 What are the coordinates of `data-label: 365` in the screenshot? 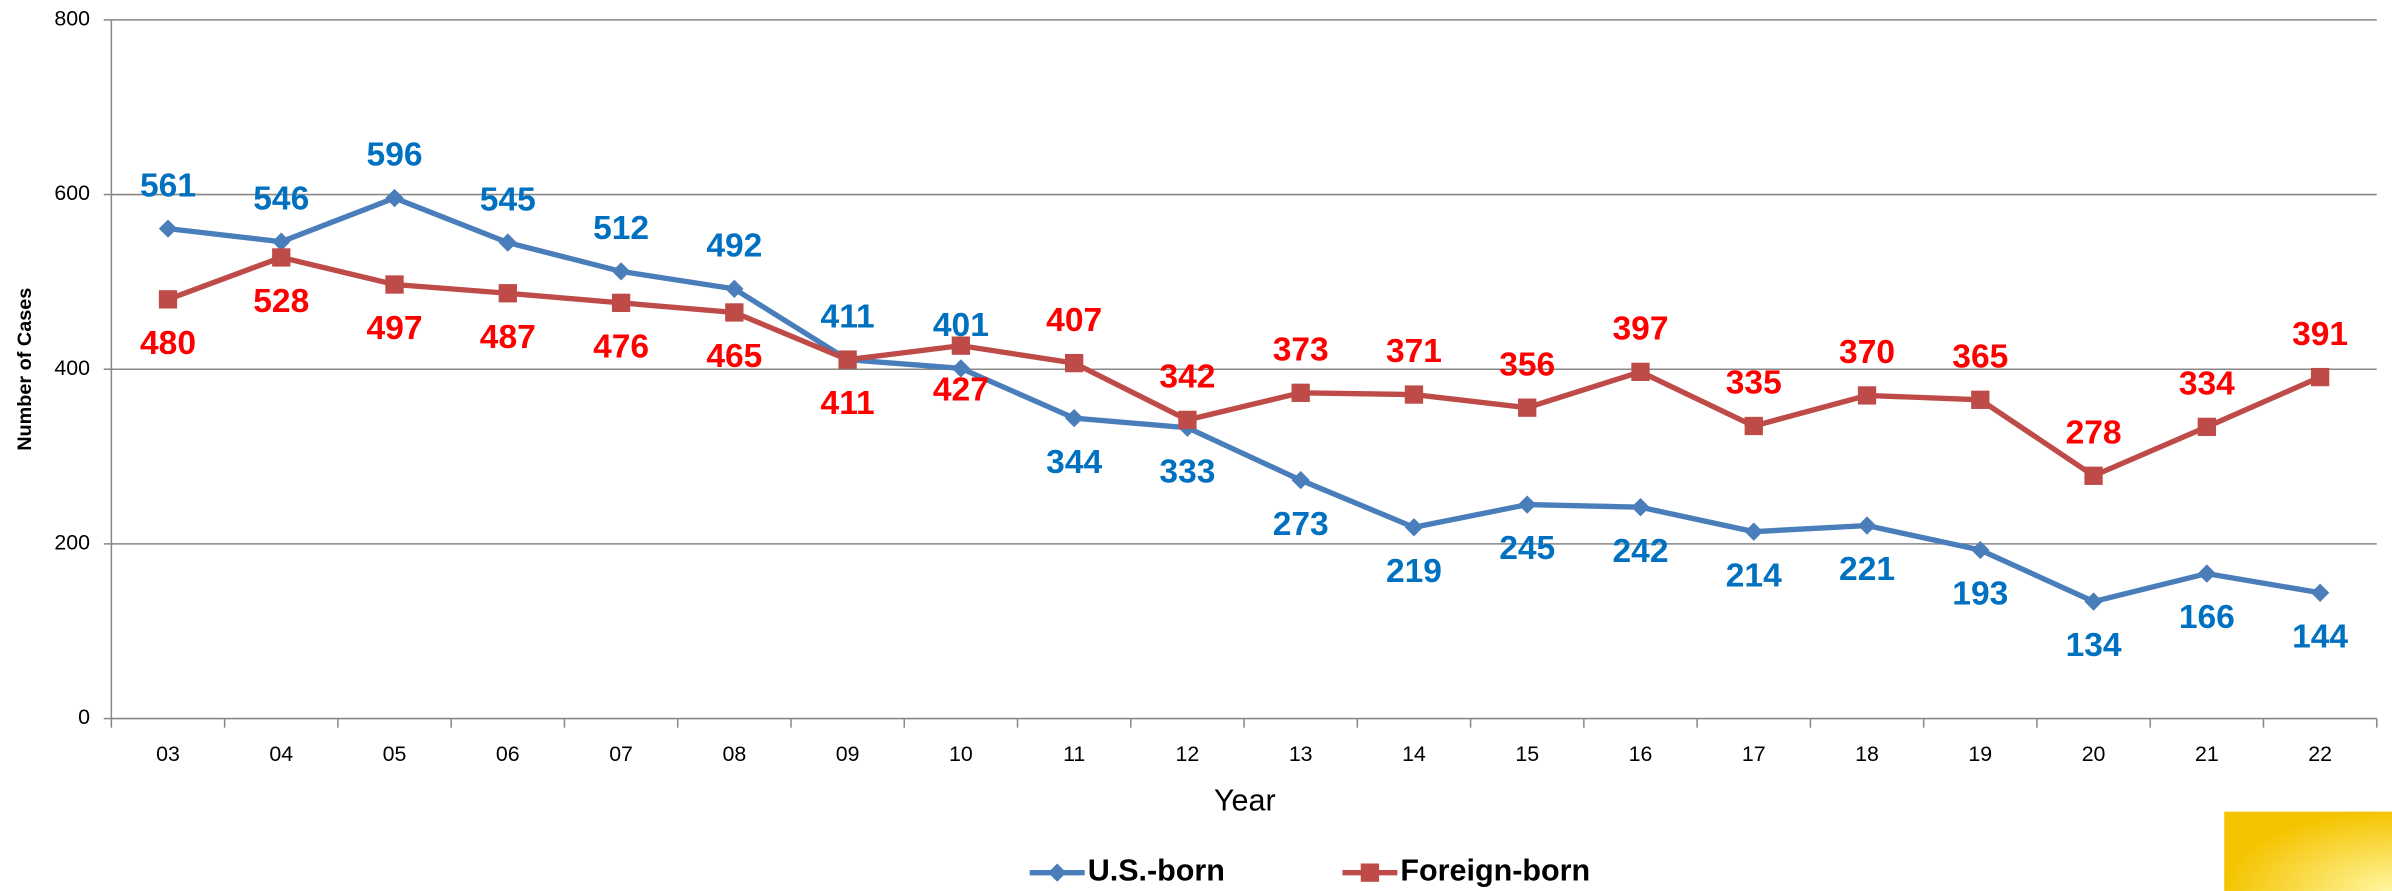 It's located at (1980, 356).